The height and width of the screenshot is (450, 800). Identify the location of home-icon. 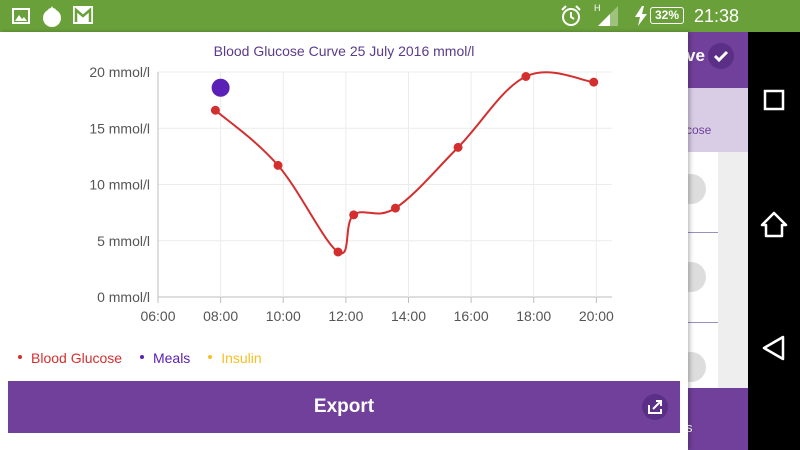
(774, 225).